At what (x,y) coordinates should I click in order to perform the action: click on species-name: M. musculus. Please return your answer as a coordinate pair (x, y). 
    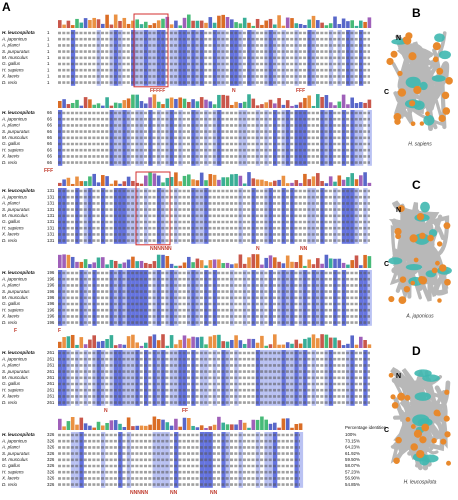
    Looking at the image, I should click on (15, 459).